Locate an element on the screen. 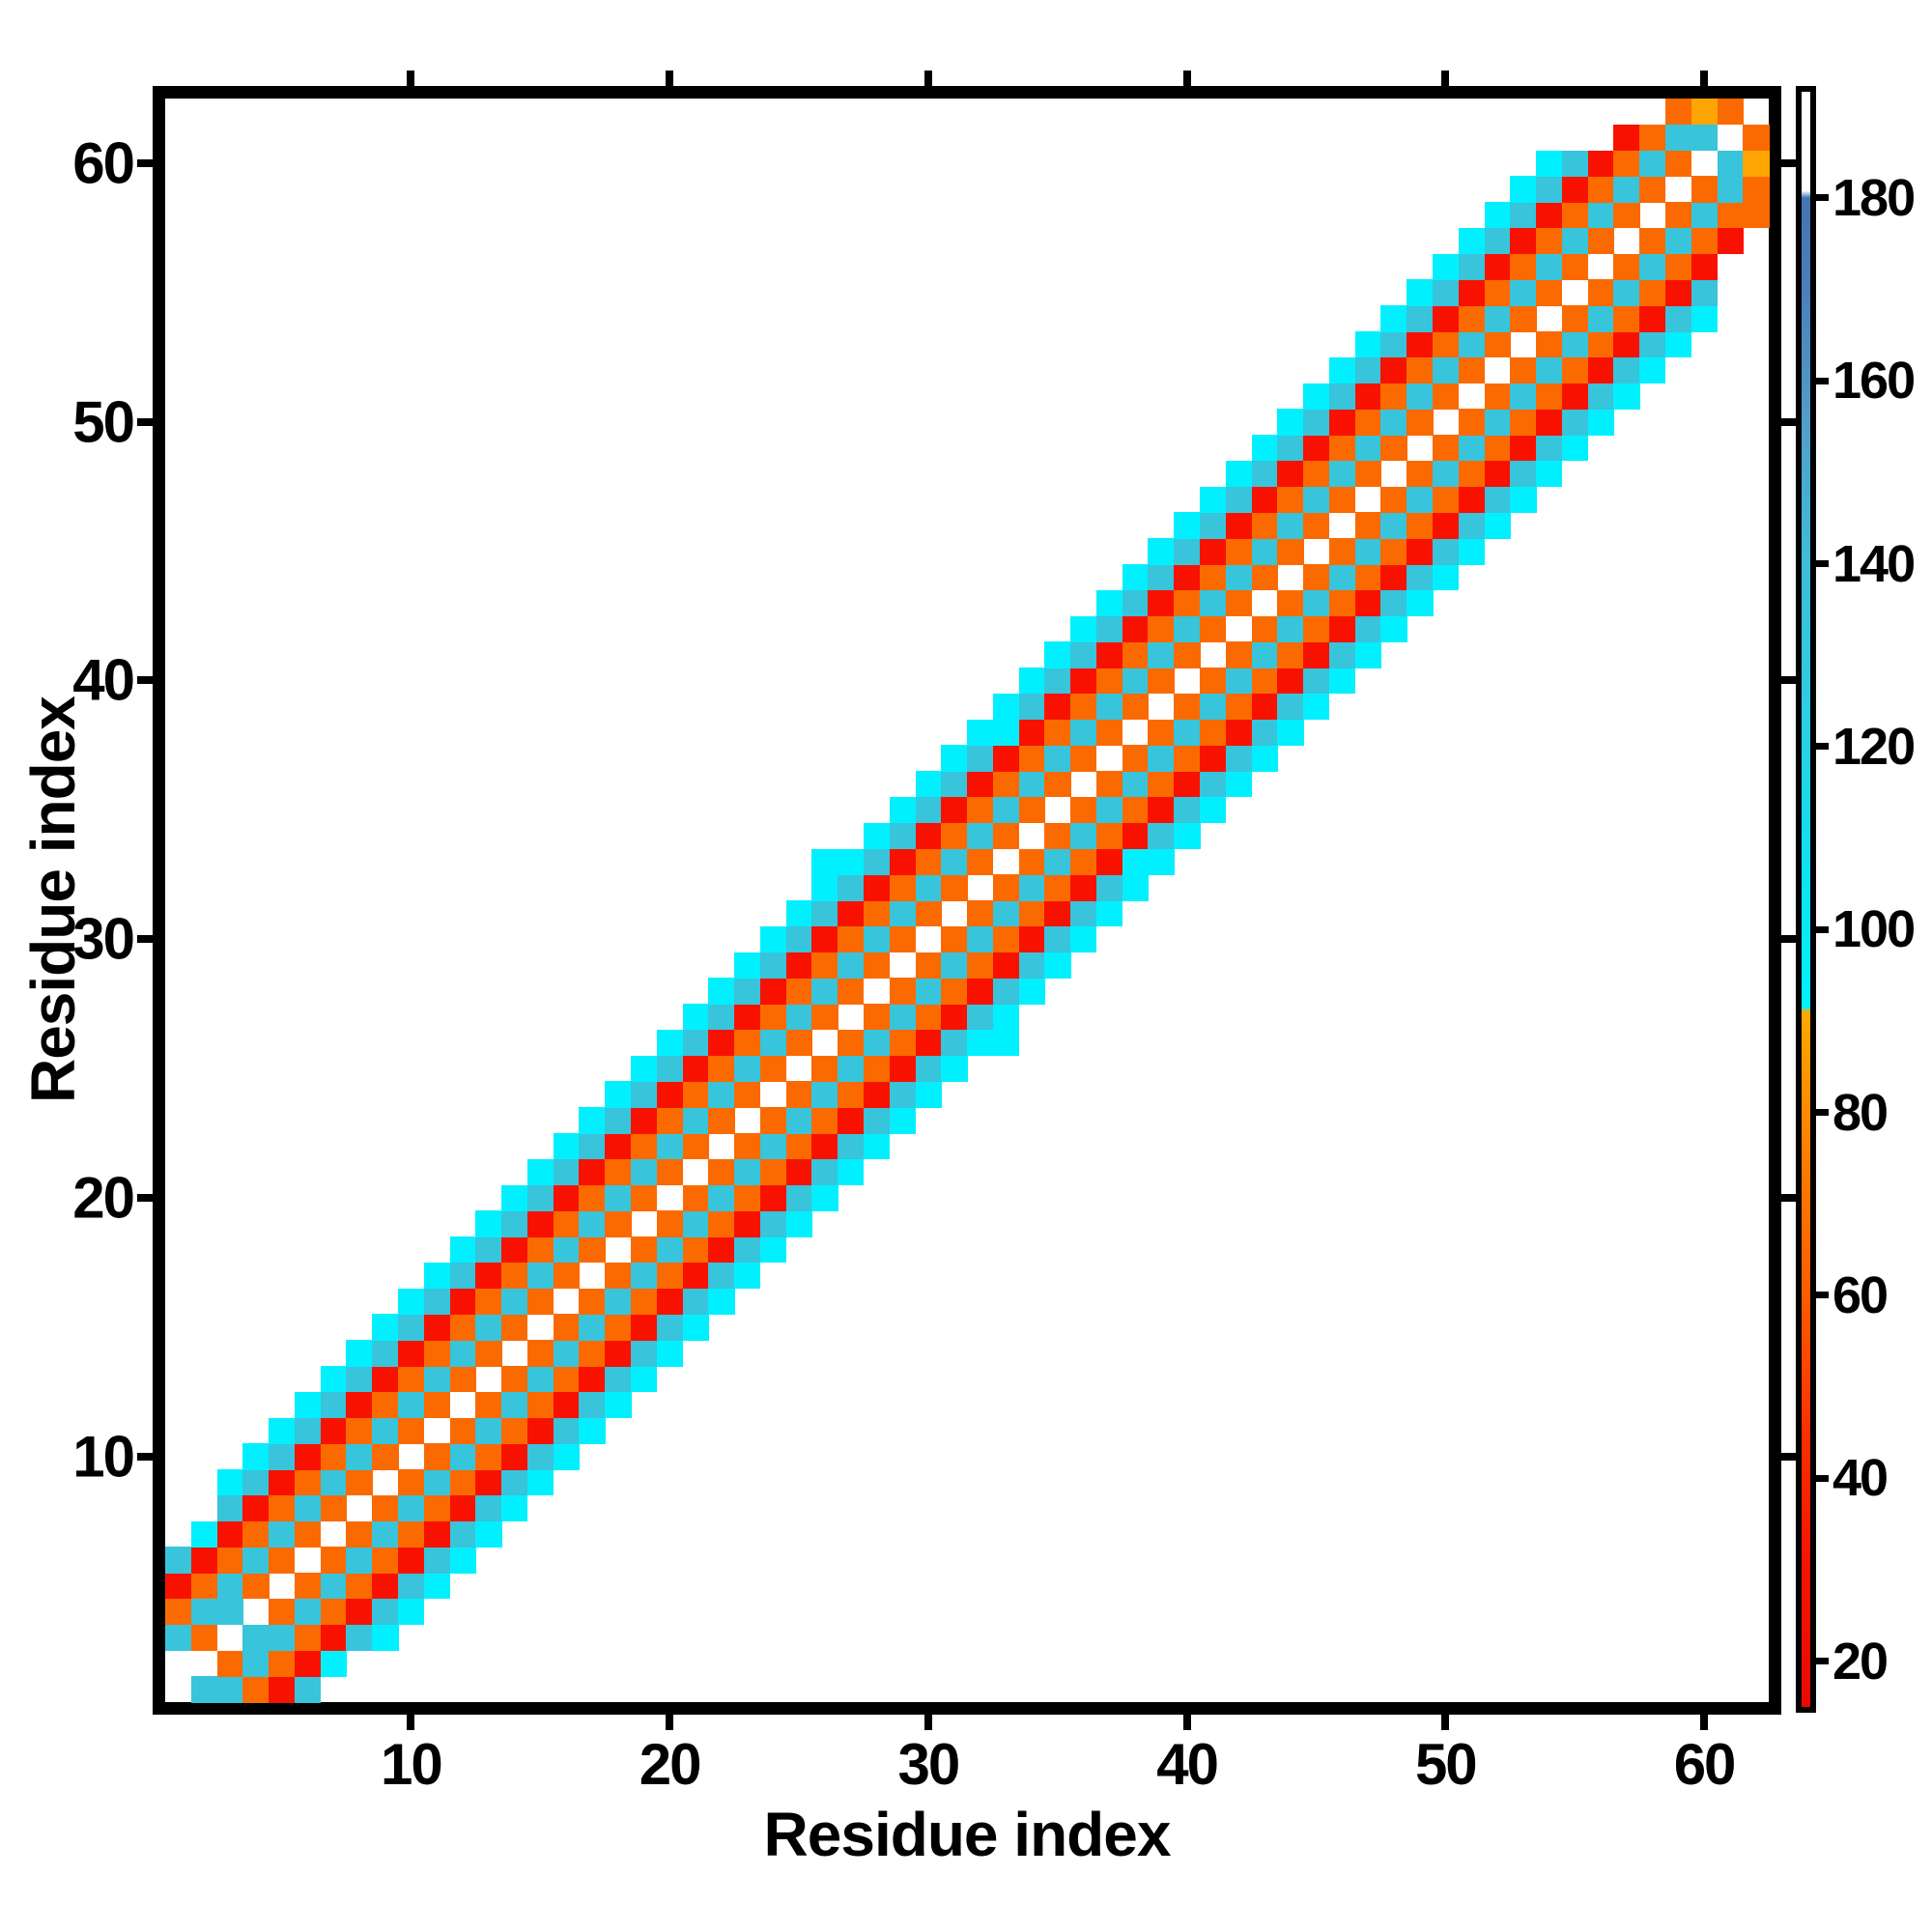 This screenshot has height=1932, width=1932. colorbar-tick-label: 140 is located at coordinates (1874, 563).